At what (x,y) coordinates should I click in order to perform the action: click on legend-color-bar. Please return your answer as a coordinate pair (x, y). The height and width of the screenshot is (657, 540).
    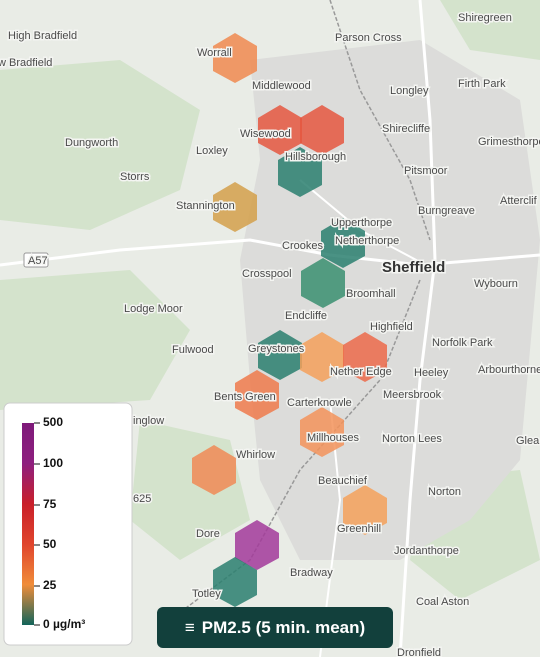
    Looking at the image, I should click on (28, 524).